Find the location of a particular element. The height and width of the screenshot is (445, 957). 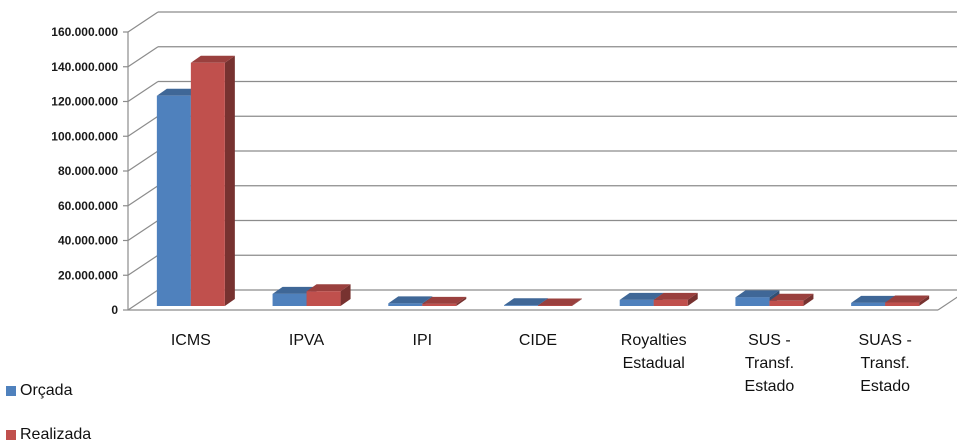

x-tick-label: CIDE is located at coordinates (538, 340).